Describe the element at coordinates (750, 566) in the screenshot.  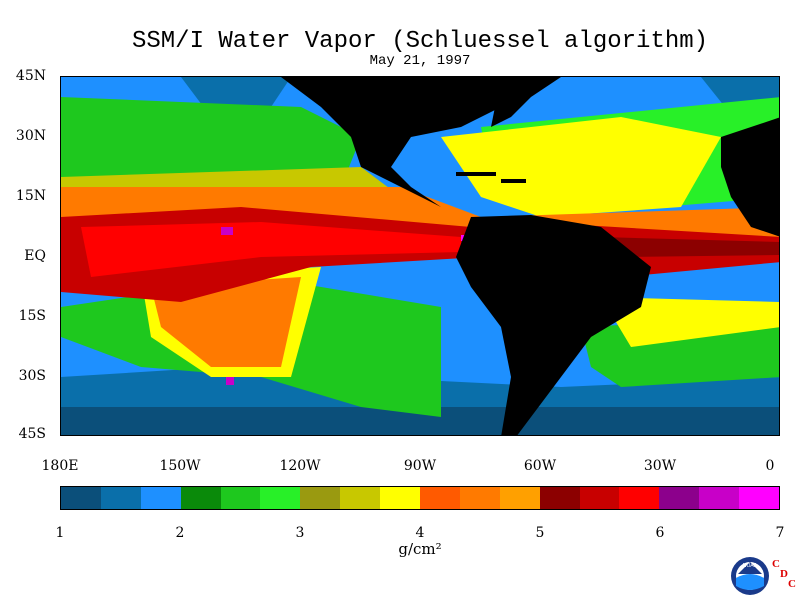
I see `noaa-logo-text: NOAA` at that location.